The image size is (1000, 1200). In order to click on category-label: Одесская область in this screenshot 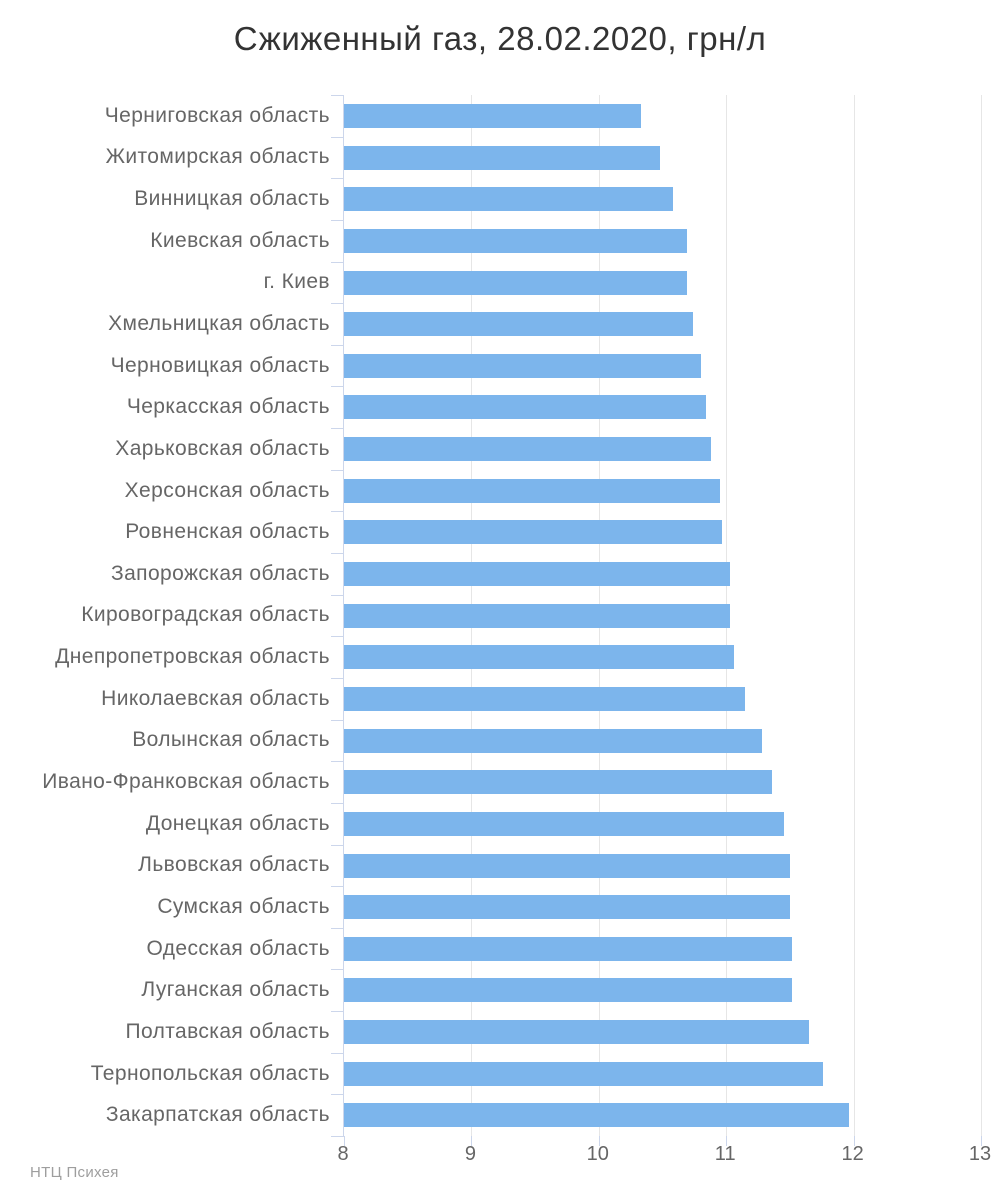, I will do `click(238, 948)`.